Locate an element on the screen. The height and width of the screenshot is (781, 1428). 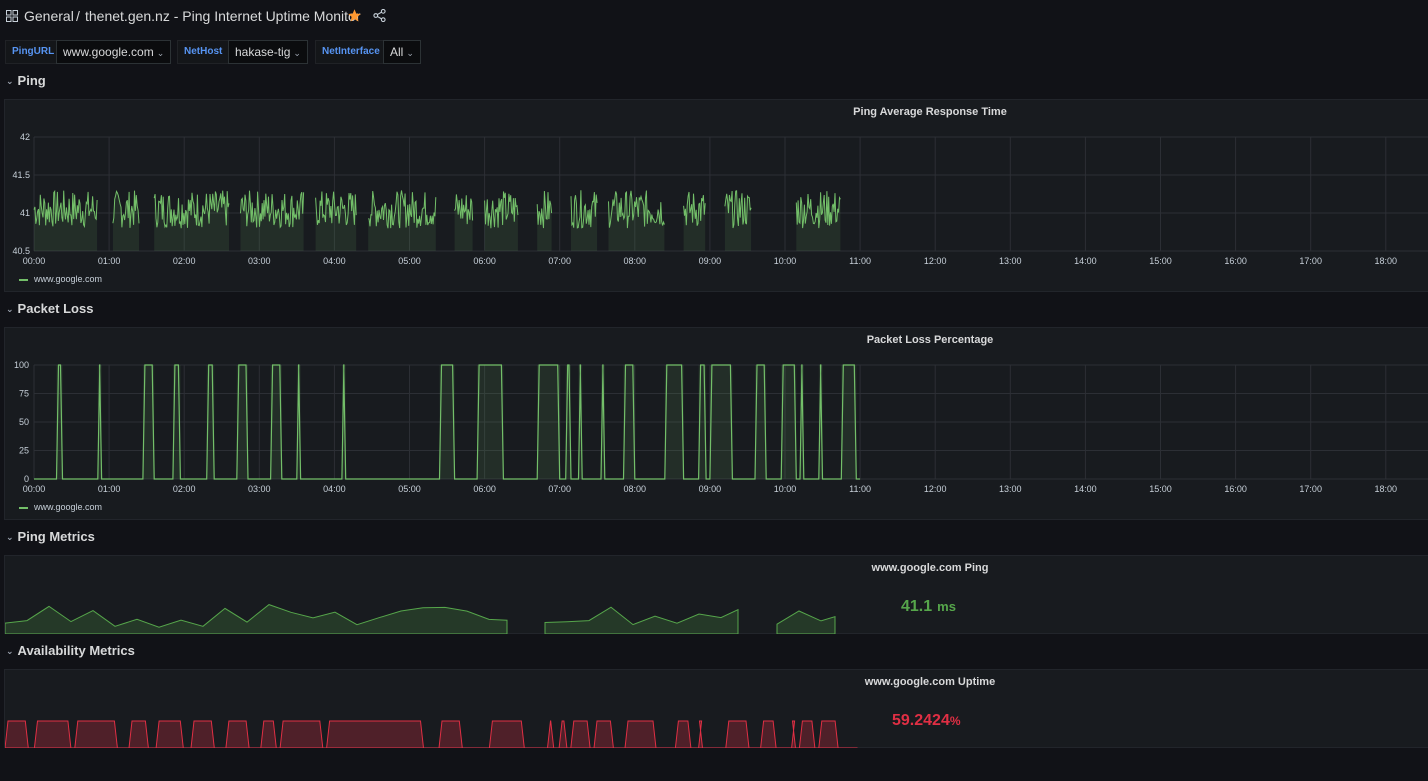
variable-label-pingurl: PingURL is located at coordinates (33, 52).